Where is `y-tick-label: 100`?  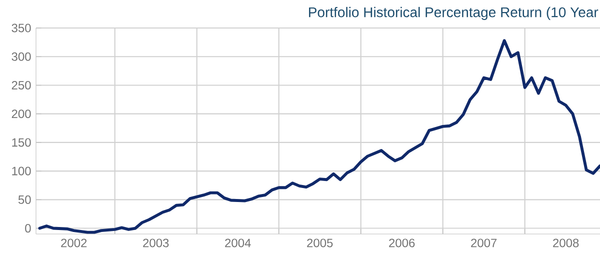
y-tick-label: 100 is located at coordinates (21, 171).